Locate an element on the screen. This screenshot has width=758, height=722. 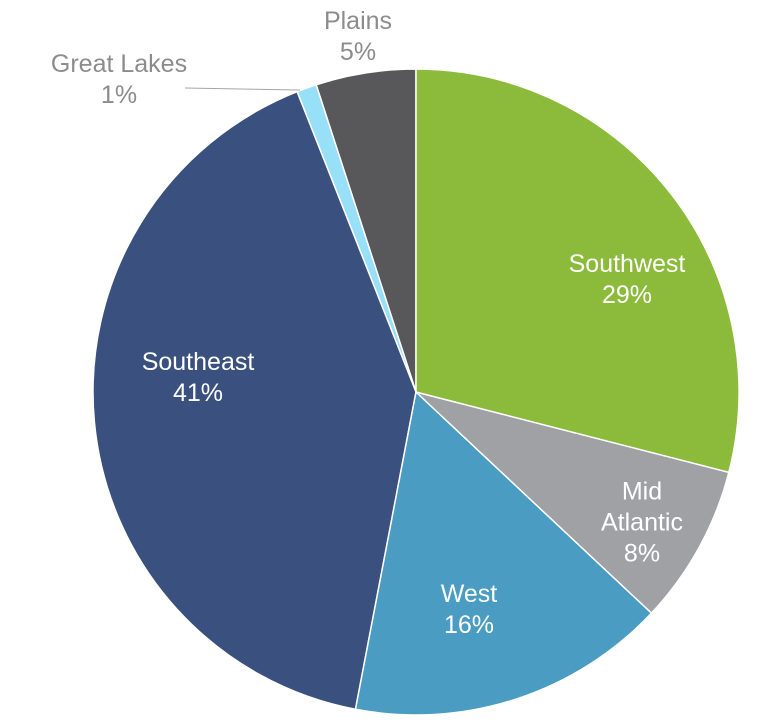
value-label: 16% is located at coordinates (469, 625).